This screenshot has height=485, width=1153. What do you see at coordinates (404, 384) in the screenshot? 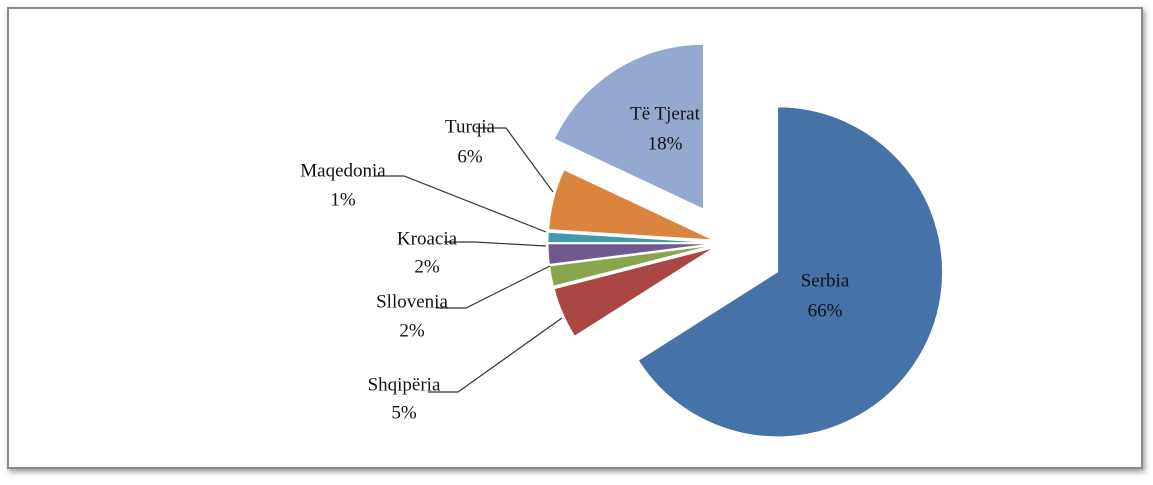
I see `slice-label: Shqipëria` at bounding box center [404, 384].